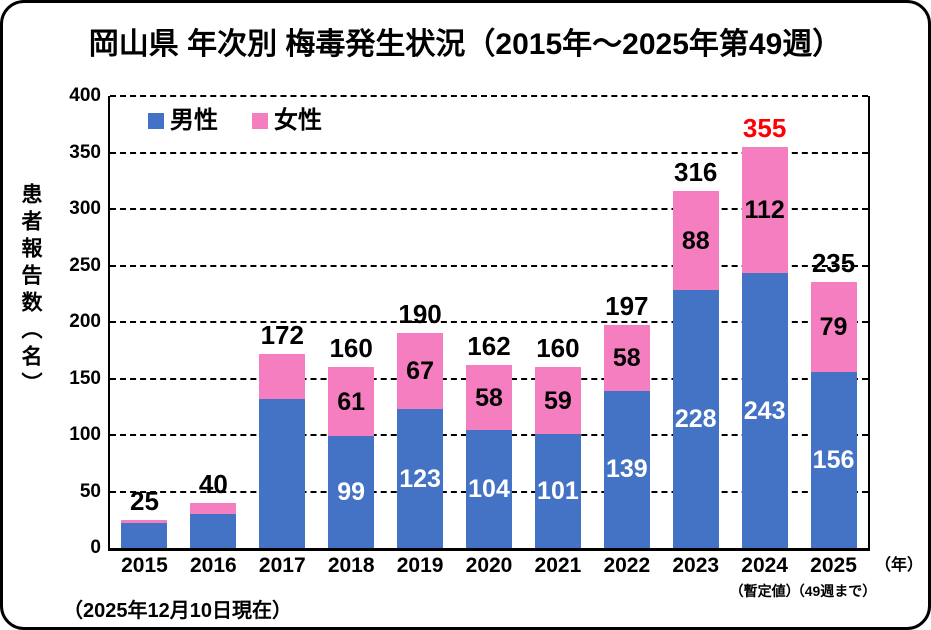 This screenshot has height=630, width=931. Describe the element at coordinates (30, 291) in the screenshot. I see `y-axis-title: 患者報告数（名）` at that location.